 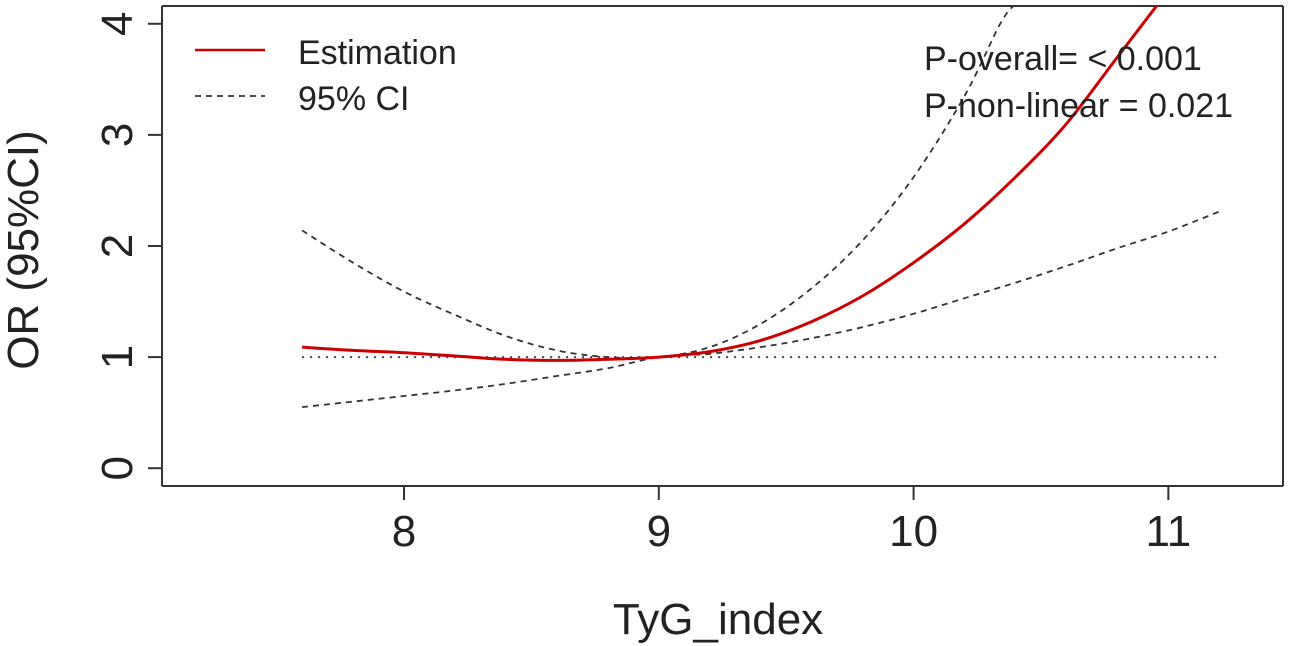 What do you see at coordinates (326, 76) in the screenshot?
I see `legend: Estimation 95% CI` at bounding box center [326, 76].